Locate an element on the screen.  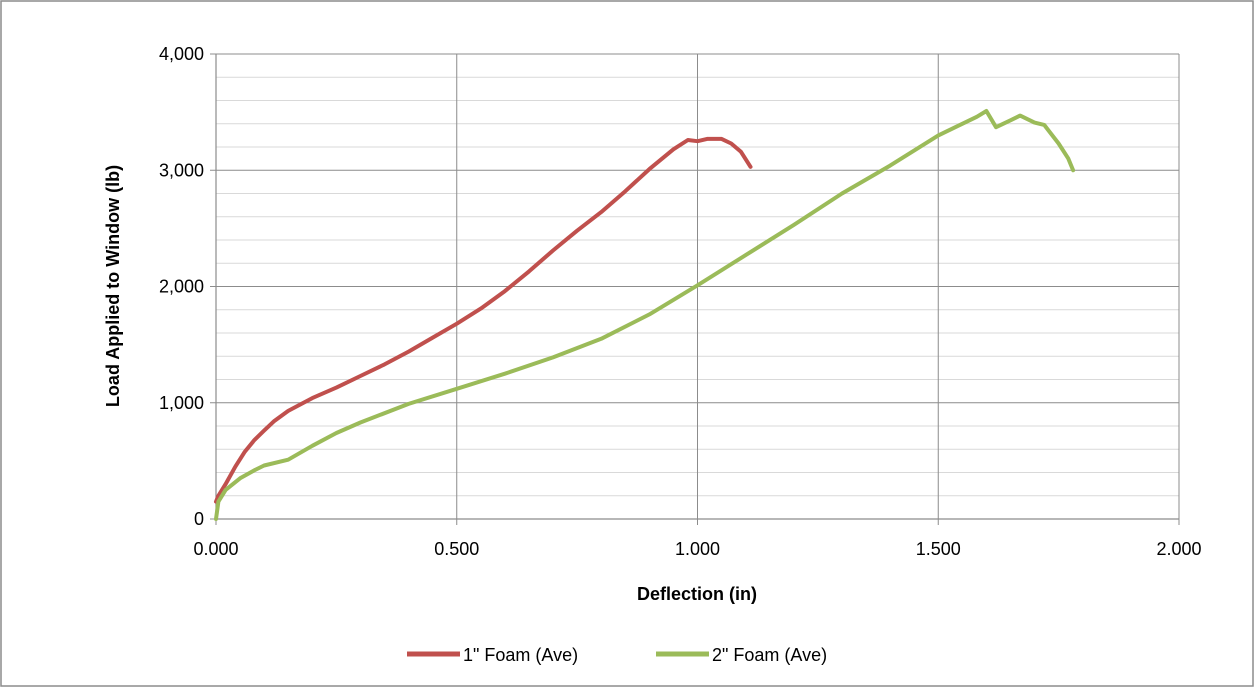
legend-label-1in-foam: 1" Foam (Ave) is located at coordinates (520, 655).